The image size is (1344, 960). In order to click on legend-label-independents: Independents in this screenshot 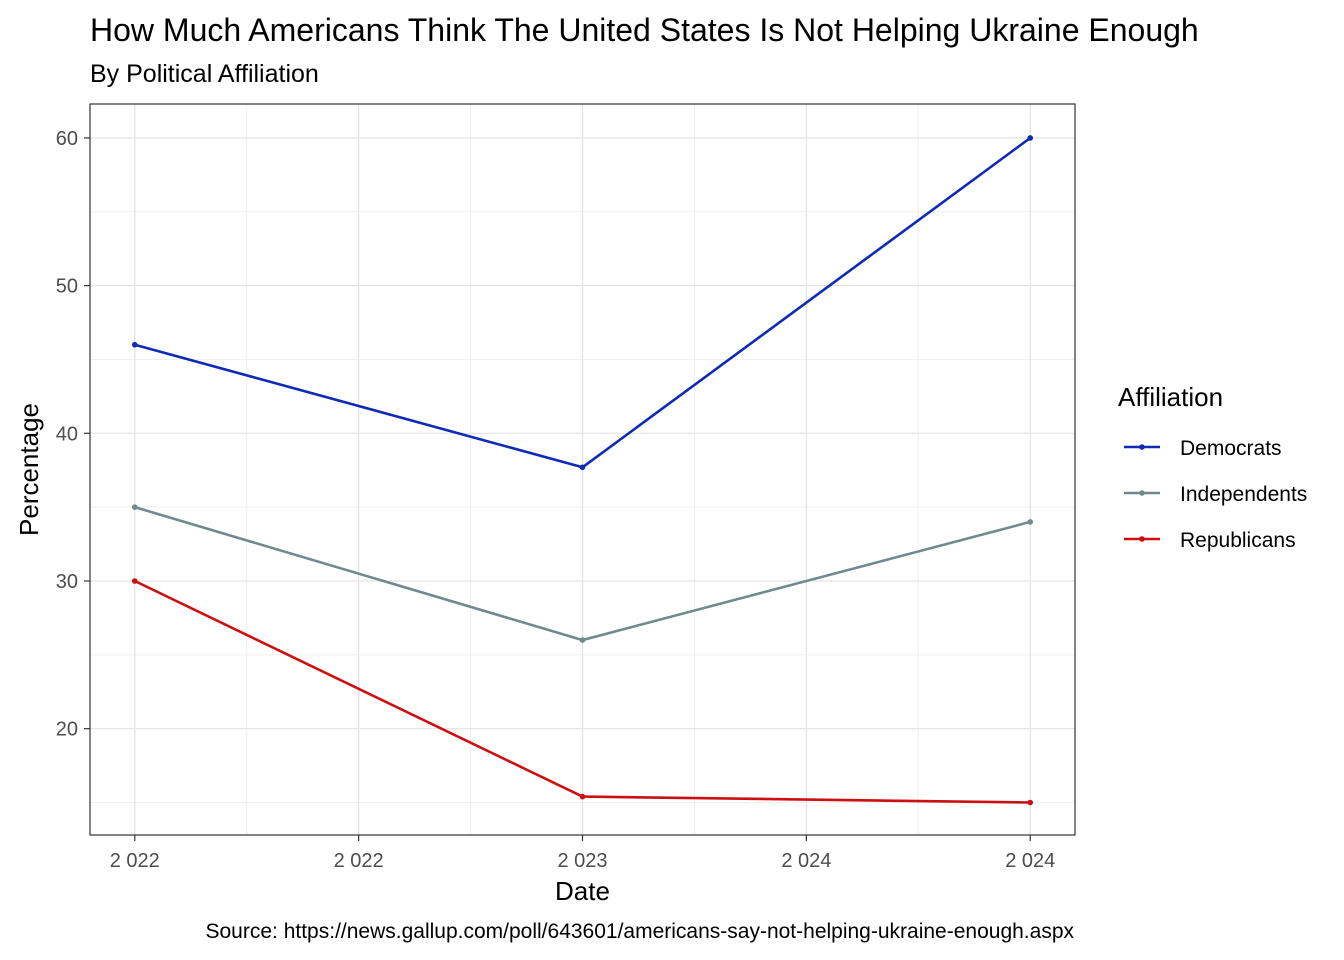, I will do `click(1243, 494)`.